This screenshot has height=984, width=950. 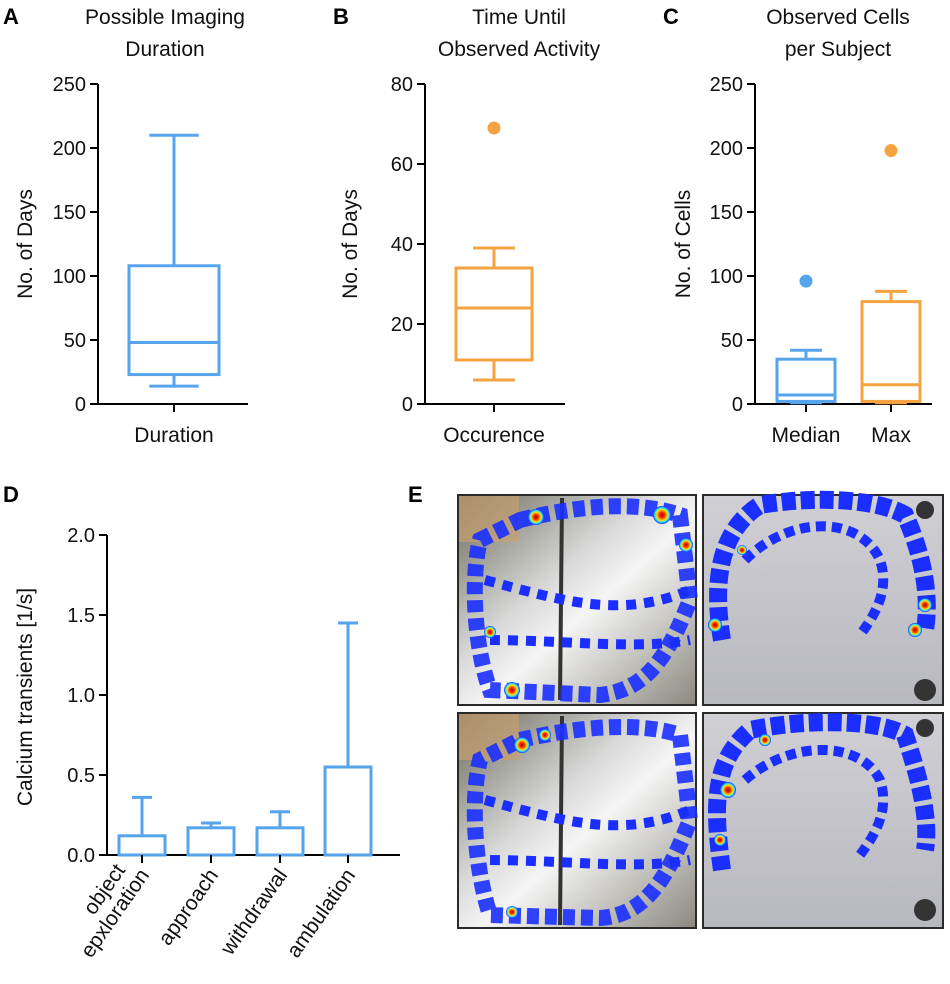 What do you see at coordinates (165, 17) in the screenshot?
I see `chart-title: Possible Imaging` at bounding box center [165, 17].